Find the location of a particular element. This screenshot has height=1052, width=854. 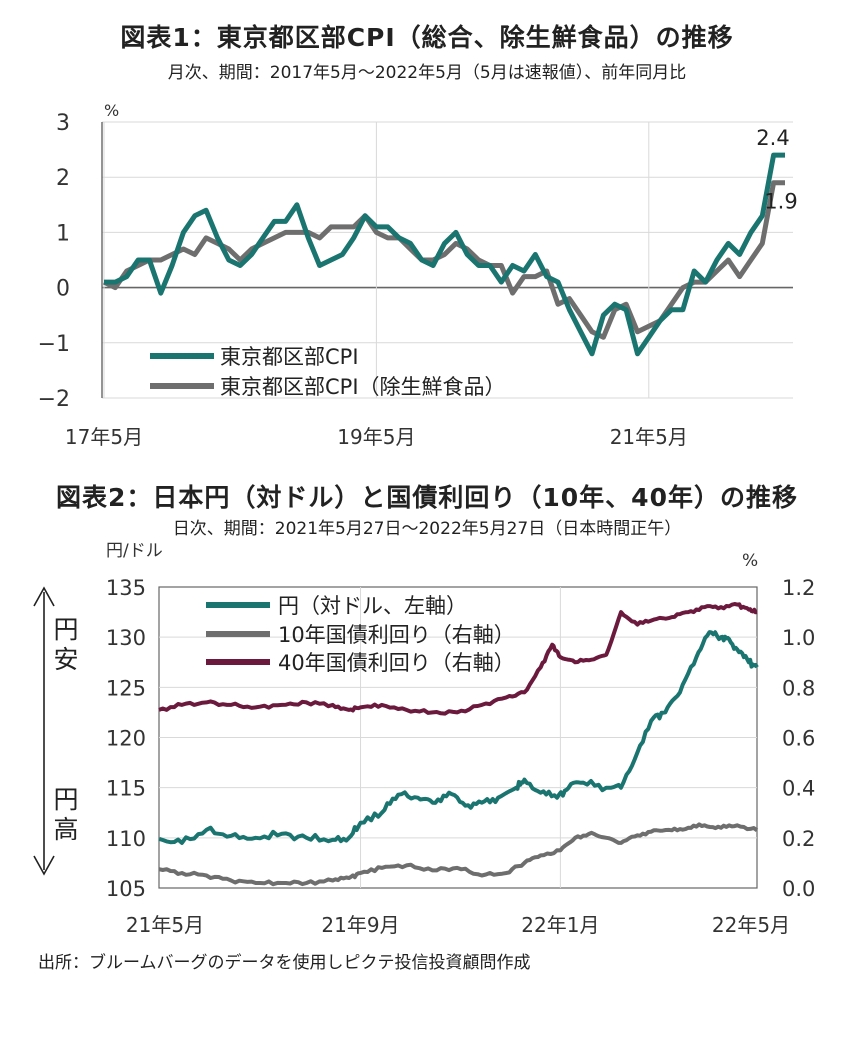

chart1-y-tick-label: −2 is located at coordinates (54, 399).